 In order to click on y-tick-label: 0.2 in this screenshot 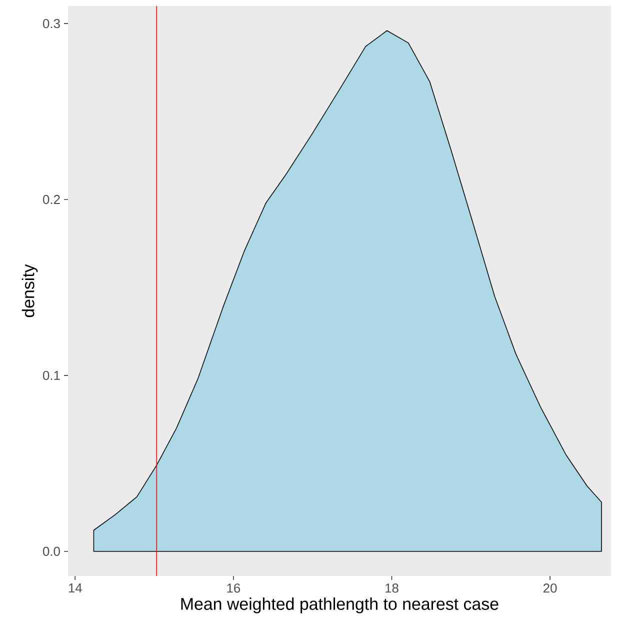, I will do `click(51, 199)`.